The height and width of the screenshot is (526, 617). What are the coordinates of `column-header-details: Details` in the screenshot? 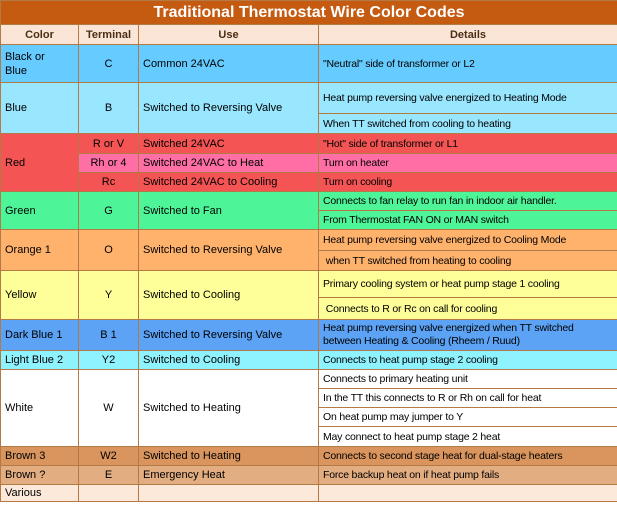 It's located at (467, 34).